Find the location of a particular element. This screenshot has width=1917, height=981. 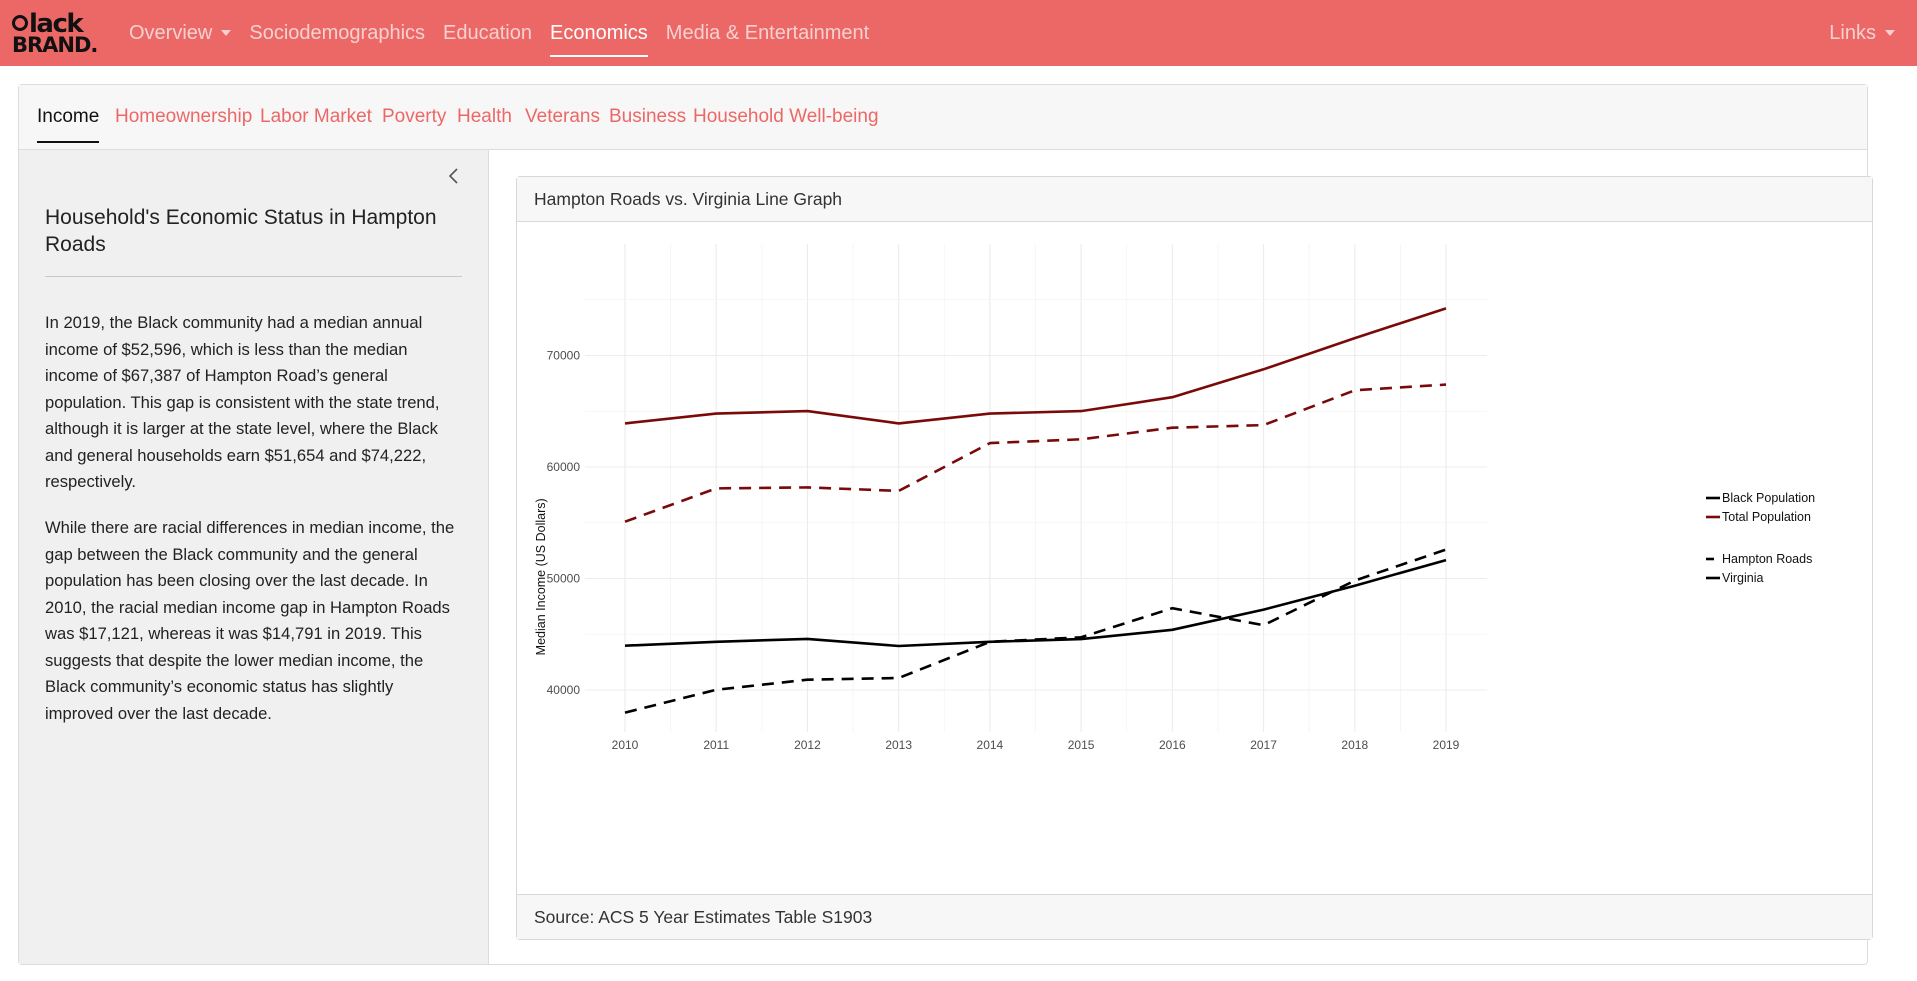

x-tick-label: 2014 is located at coordinates (990, 745).